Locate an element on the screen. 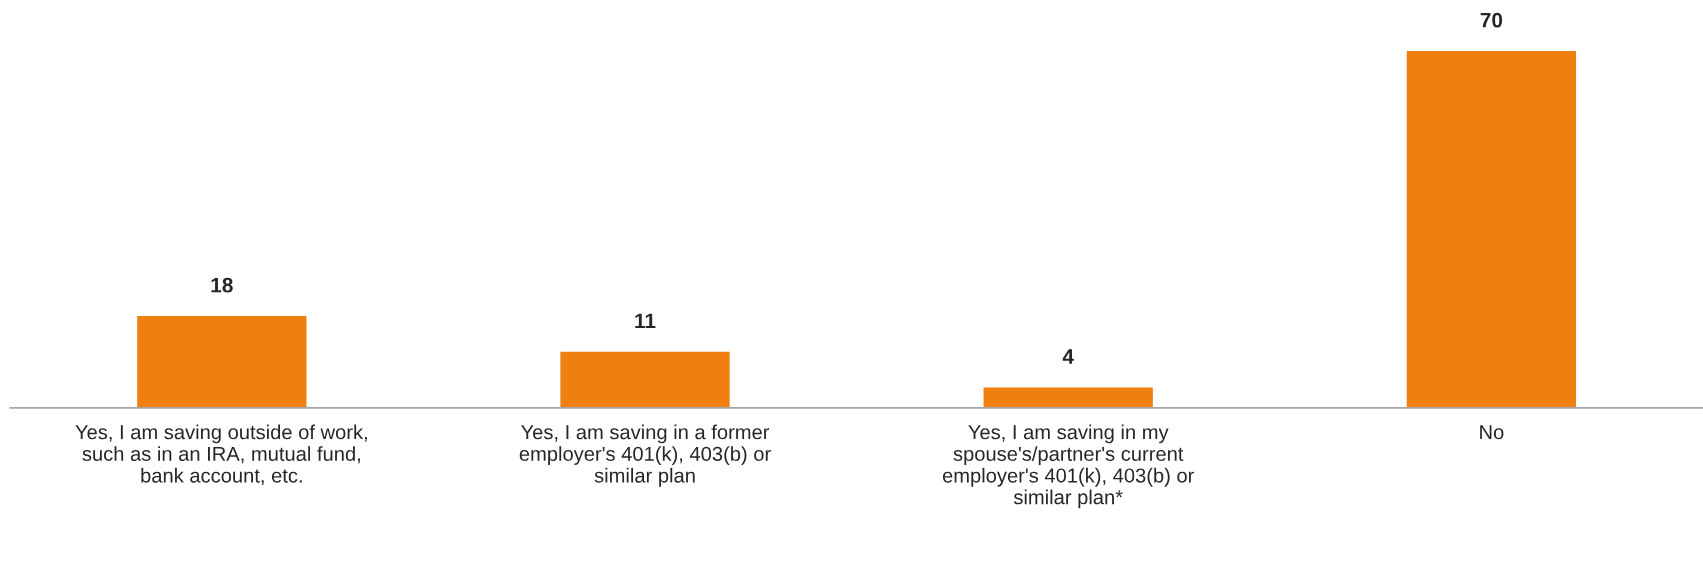 The width and height of the screenshot is (1703, 568). x-tick-label: No is located at coordinates (1492, 432).